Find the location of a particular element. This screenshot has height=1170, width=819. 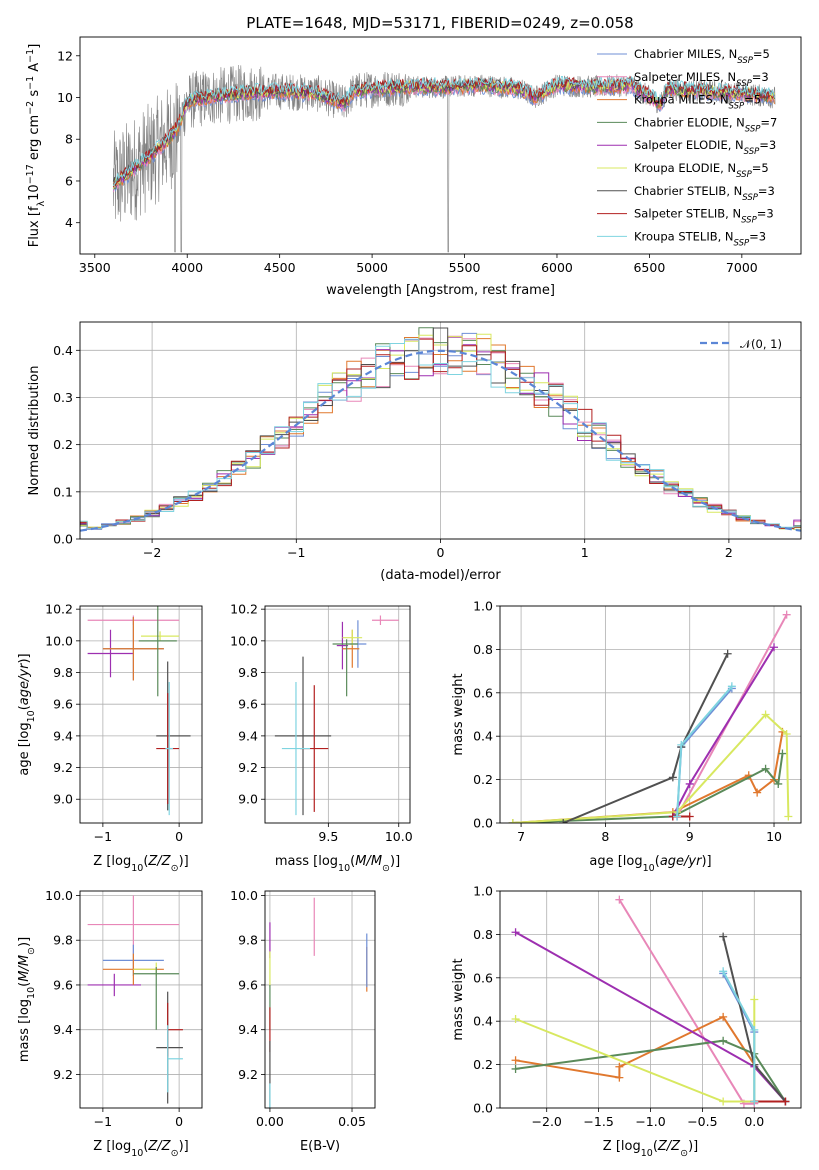

weight-series-chabrier-miles is located at coordinates (739, 1037).